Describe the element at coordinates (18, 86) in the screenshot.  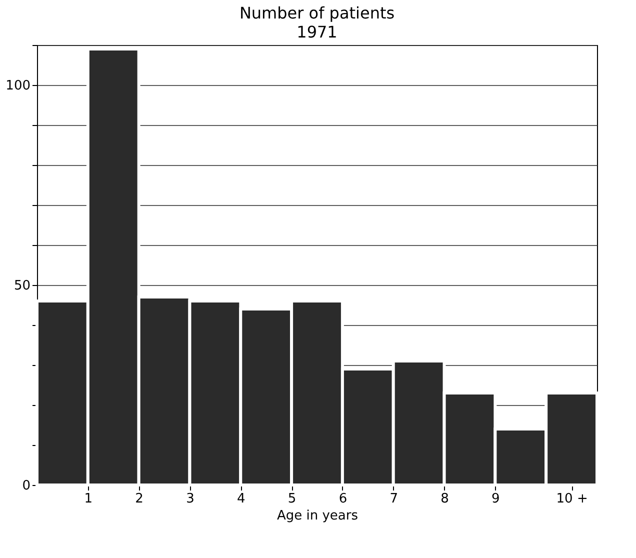
I see `y-tick-label: 100` at that location.